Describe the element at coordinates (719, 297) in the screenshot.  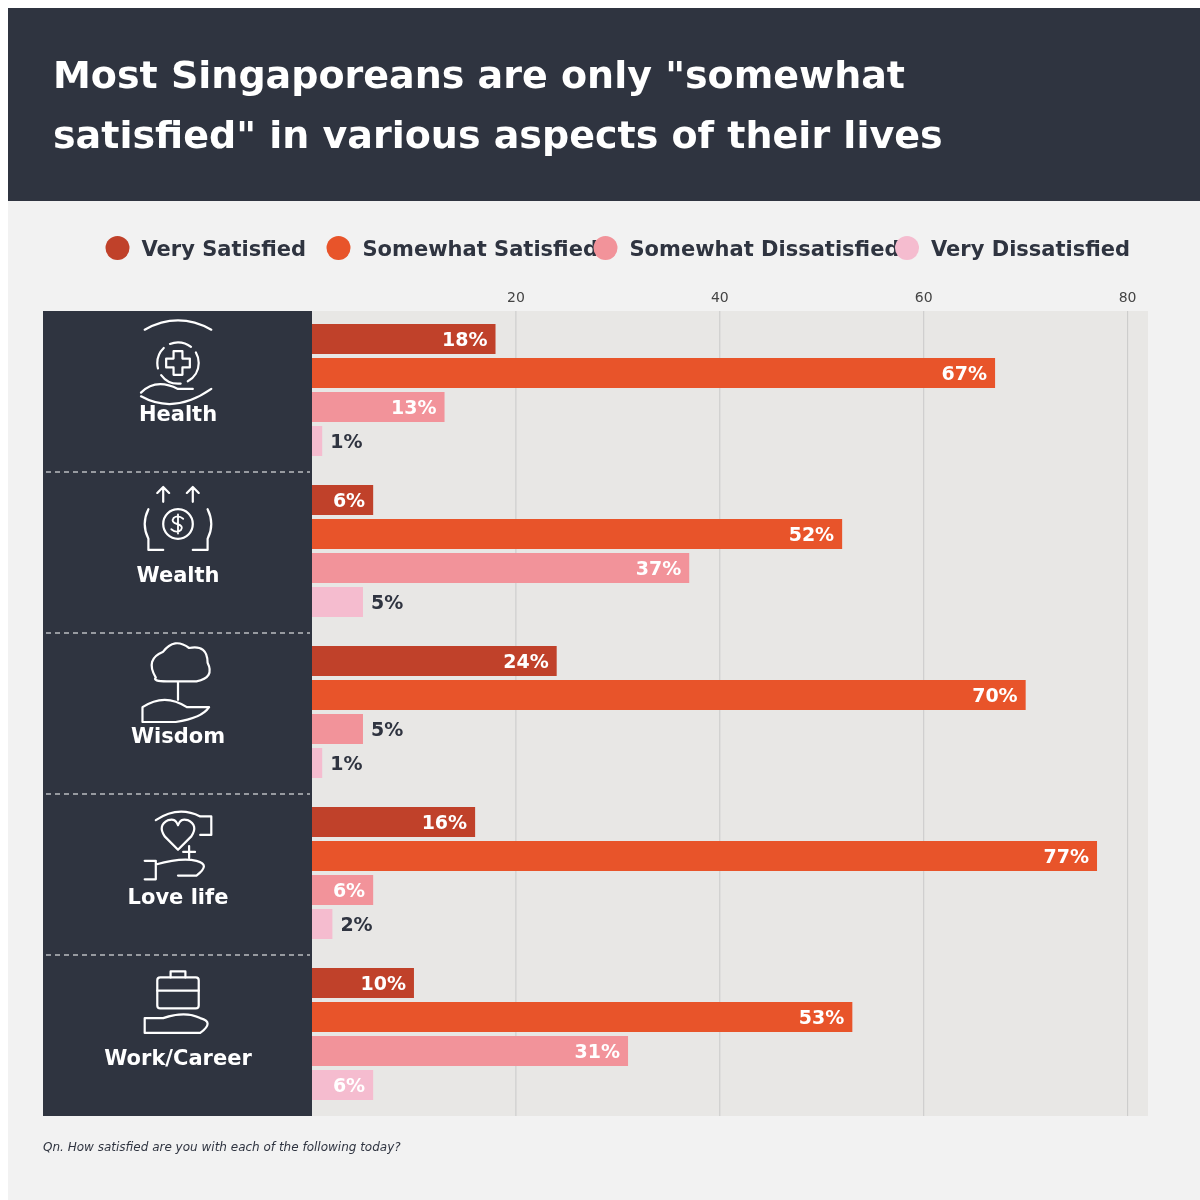
I see `x-tick-label: 40` at that location.